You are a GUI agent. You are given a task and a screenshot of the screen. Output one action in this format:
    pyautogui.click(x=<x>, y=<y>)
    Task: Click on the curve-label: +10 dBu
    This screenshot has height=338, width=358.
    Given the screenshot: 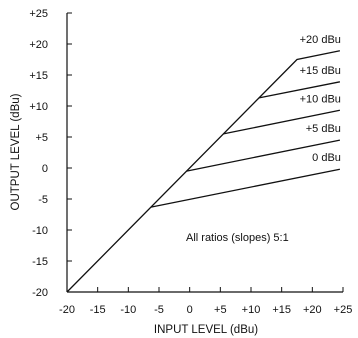 What is the action you would take?
    pyautogui.click(x=320, y=99)
    